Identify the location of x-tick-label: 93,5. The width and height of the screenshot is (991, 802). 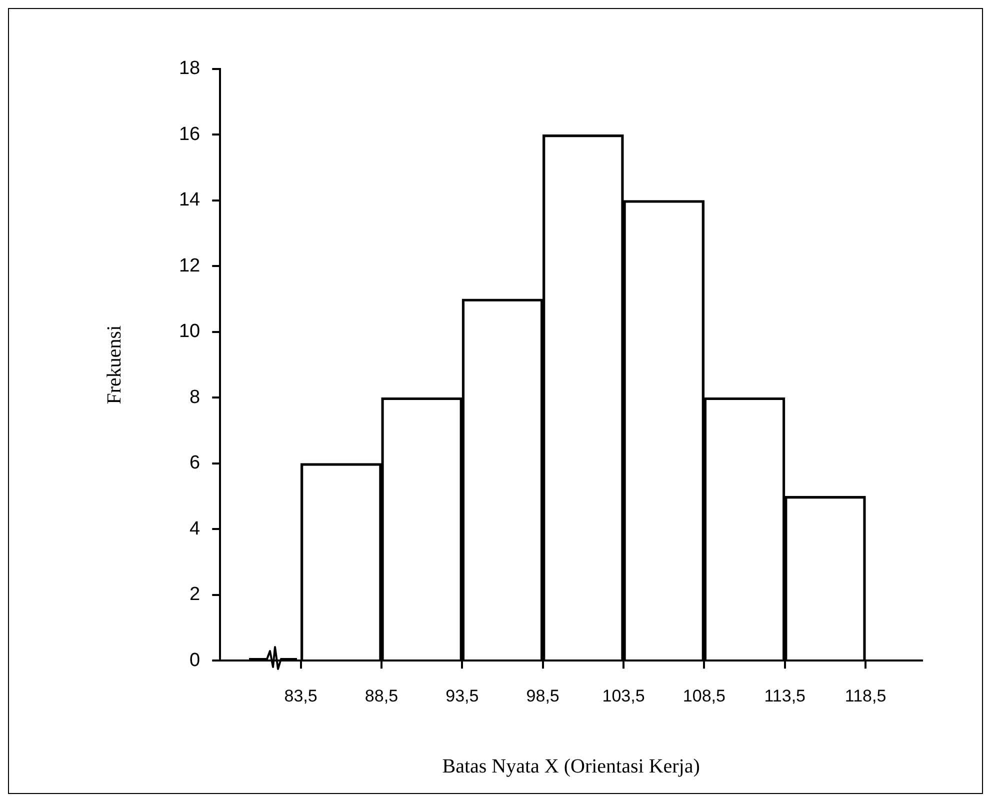
(462, 696).